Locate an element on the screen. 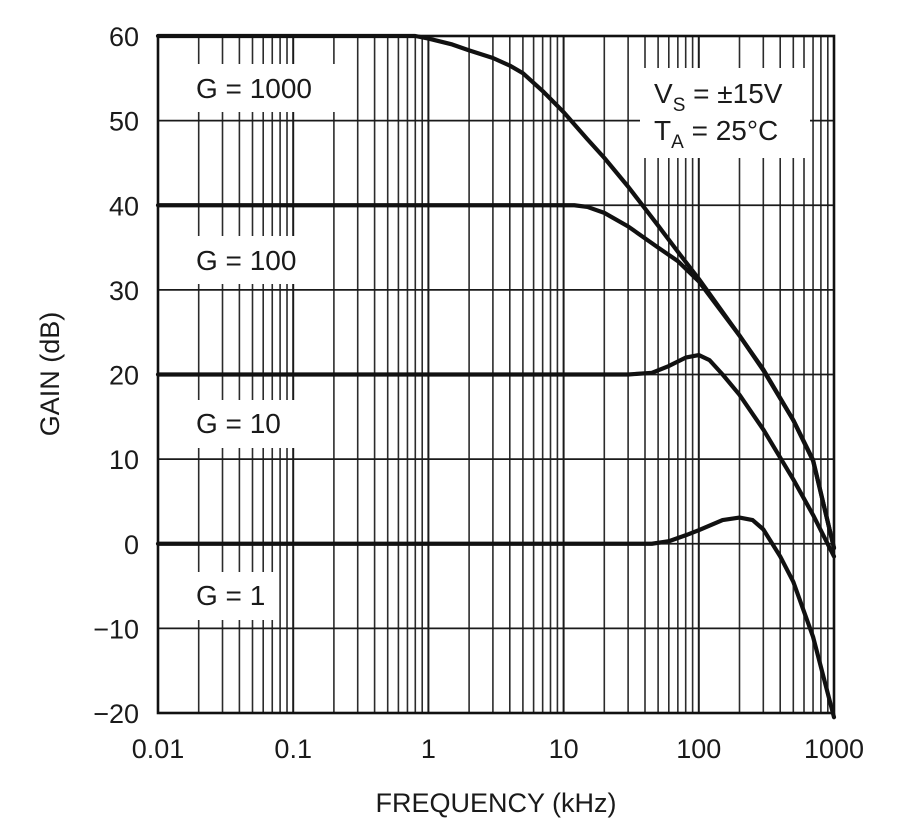 The width and height of the screenshot is (900, 840). y-tick-label: 30 is located at coordinates (124, 291).